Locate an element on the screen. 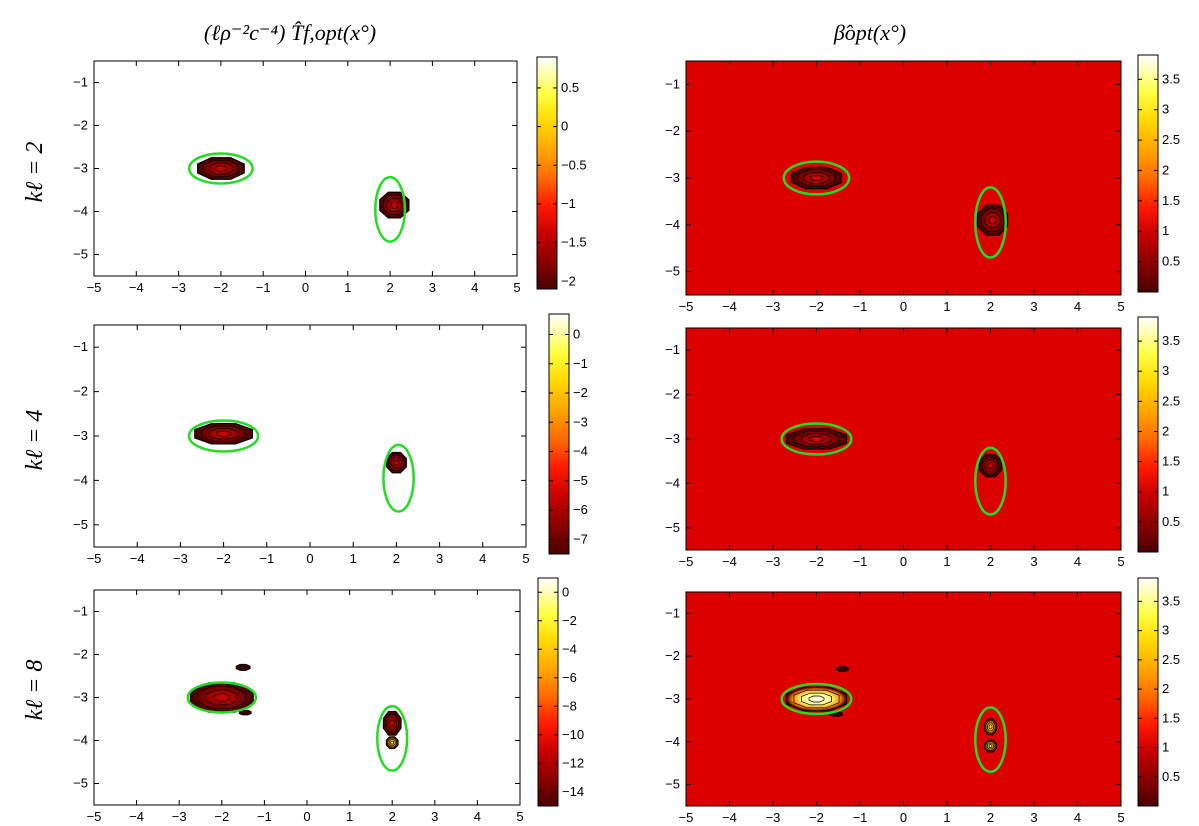 The height and width of the screenshot is (826, 1199). colorbar-tick-label: −14 is located at coordinates (573, 791).